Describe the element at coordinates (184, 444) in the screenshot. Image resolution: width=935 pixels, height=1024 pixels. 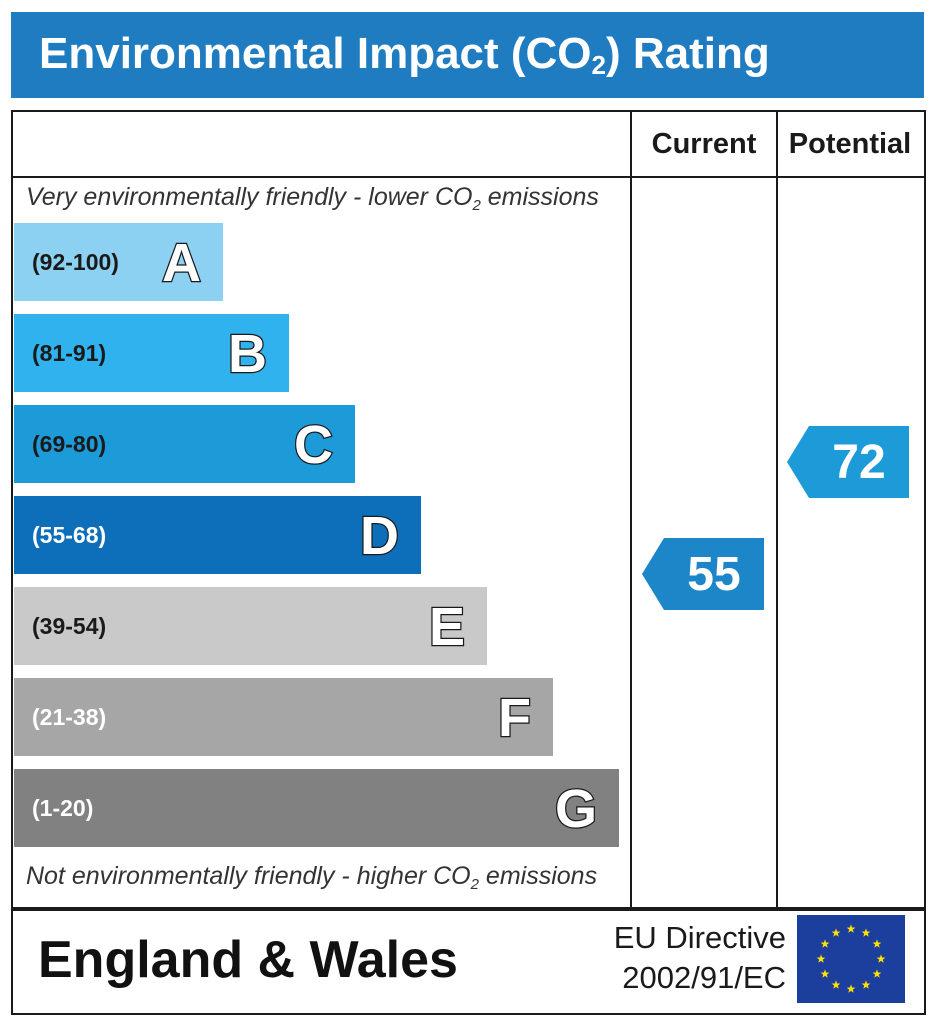
I see `band-c: (69-80) C` at that location.